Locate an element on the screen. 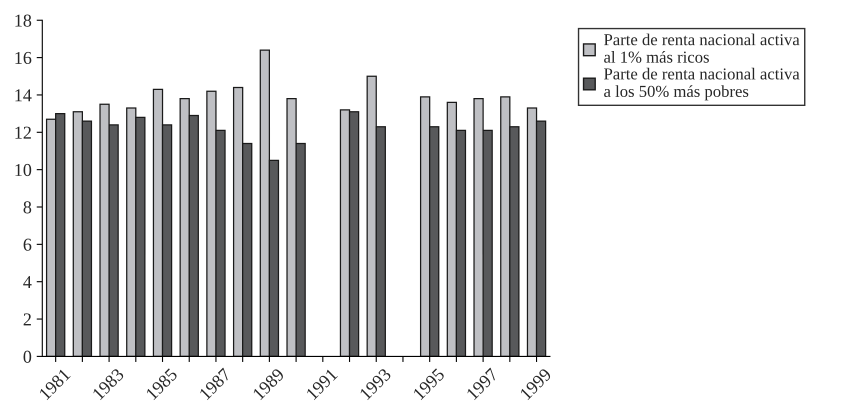 The width and height of the screenshot is (846, 405). y-tick-label: 6 is located at coordinates (28, 244).